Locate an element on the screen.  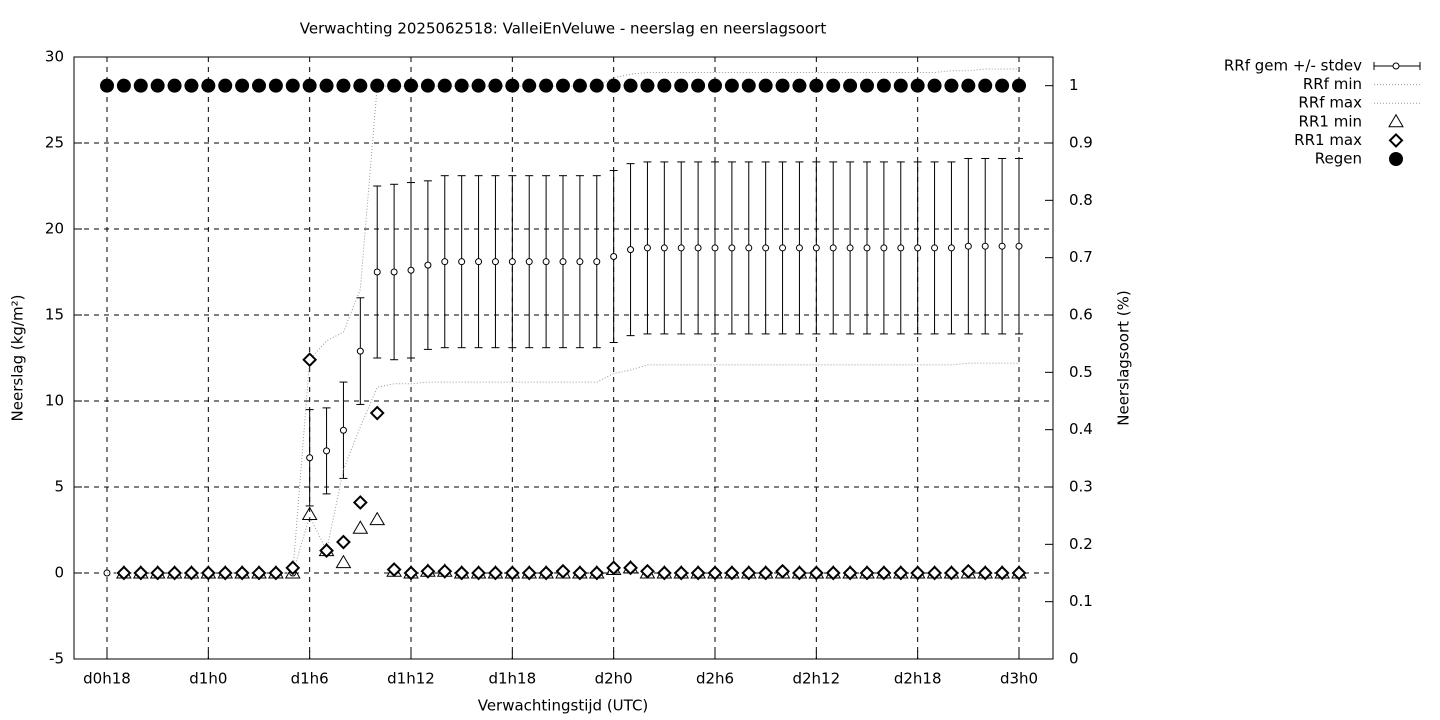
x-tick-label: d1h12 is located at coordinates (411, 679).